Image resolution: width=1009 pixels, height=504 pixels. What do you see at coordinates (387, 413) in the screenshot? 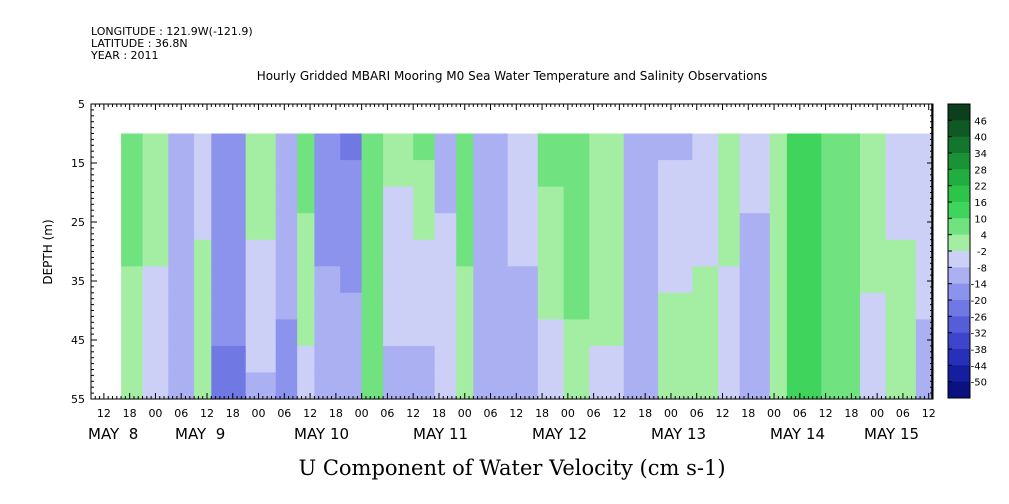
I see `x-tick-label: 06` at bounding box center [387, 413].